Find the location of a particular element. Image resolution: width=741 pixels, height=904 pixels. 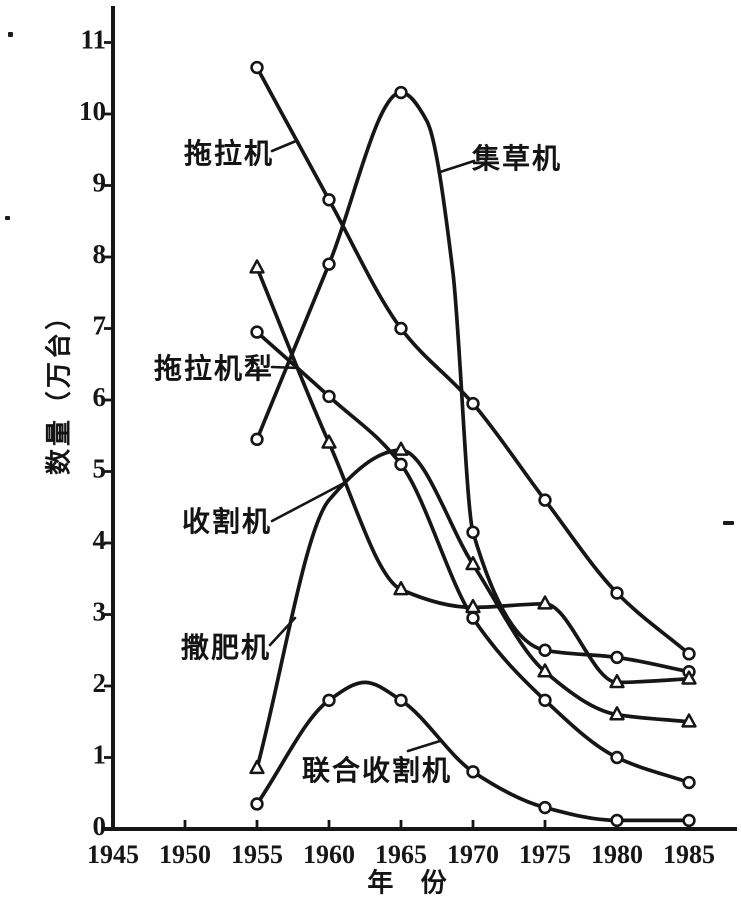

label-leader-line-manure-spreader is located at coordinates (282, 631).